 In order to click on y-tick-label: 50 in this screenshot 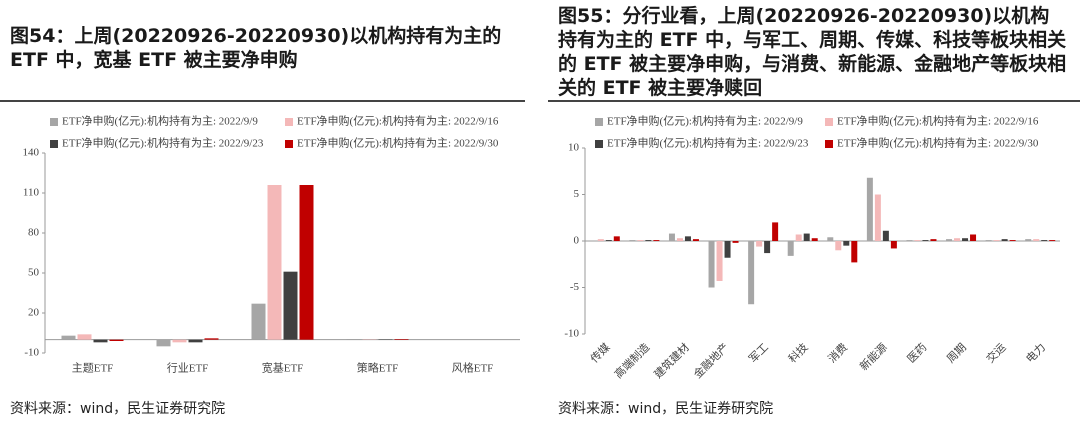, I will do `click(34, 273)`.